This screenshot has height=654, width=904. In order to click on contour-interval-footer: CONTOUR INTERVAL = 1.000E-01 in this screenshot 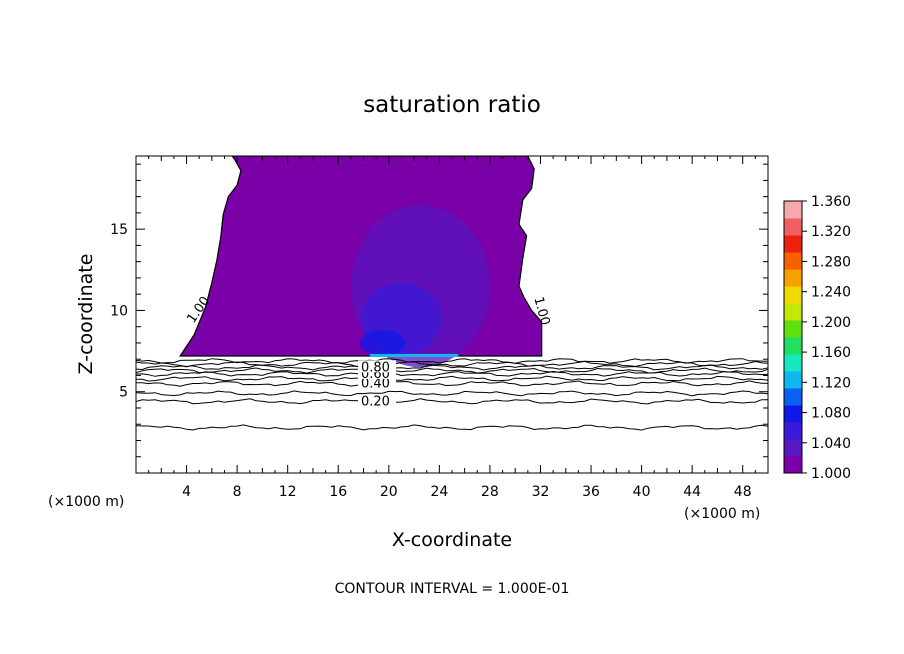, I will do `click(452, 589)`.